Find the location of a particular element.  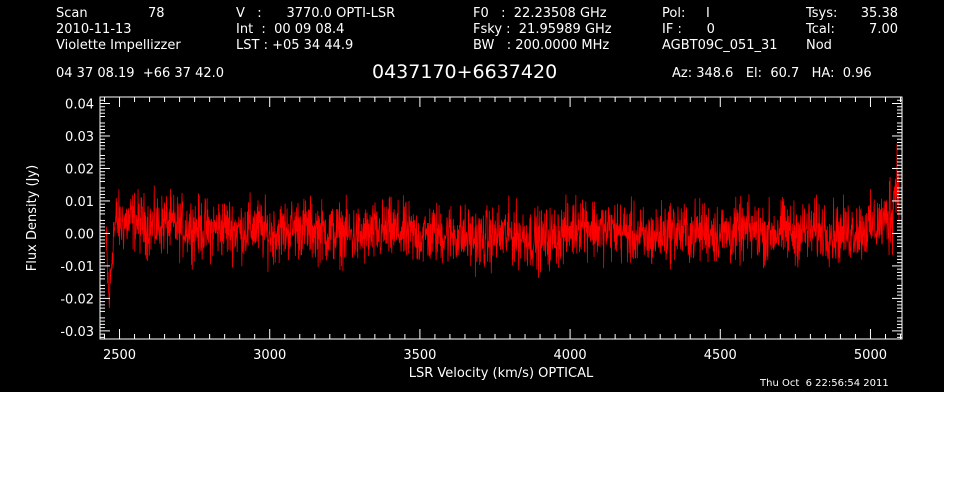

lst-info: LST : +05 34 44.9 is located at coordinates (295, 45).